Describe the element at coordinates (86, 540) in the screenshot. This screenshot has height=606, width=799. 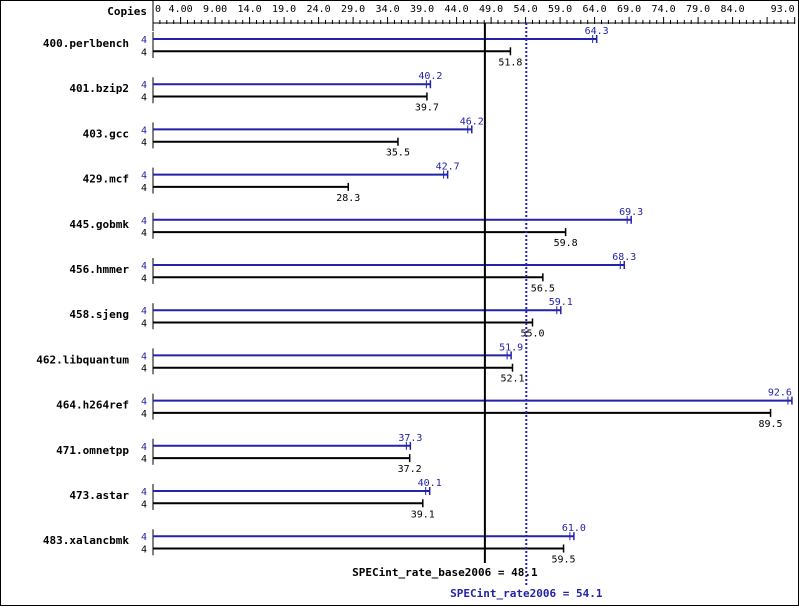
I see `benchmark-label: 483.xalancbmk` at that location.